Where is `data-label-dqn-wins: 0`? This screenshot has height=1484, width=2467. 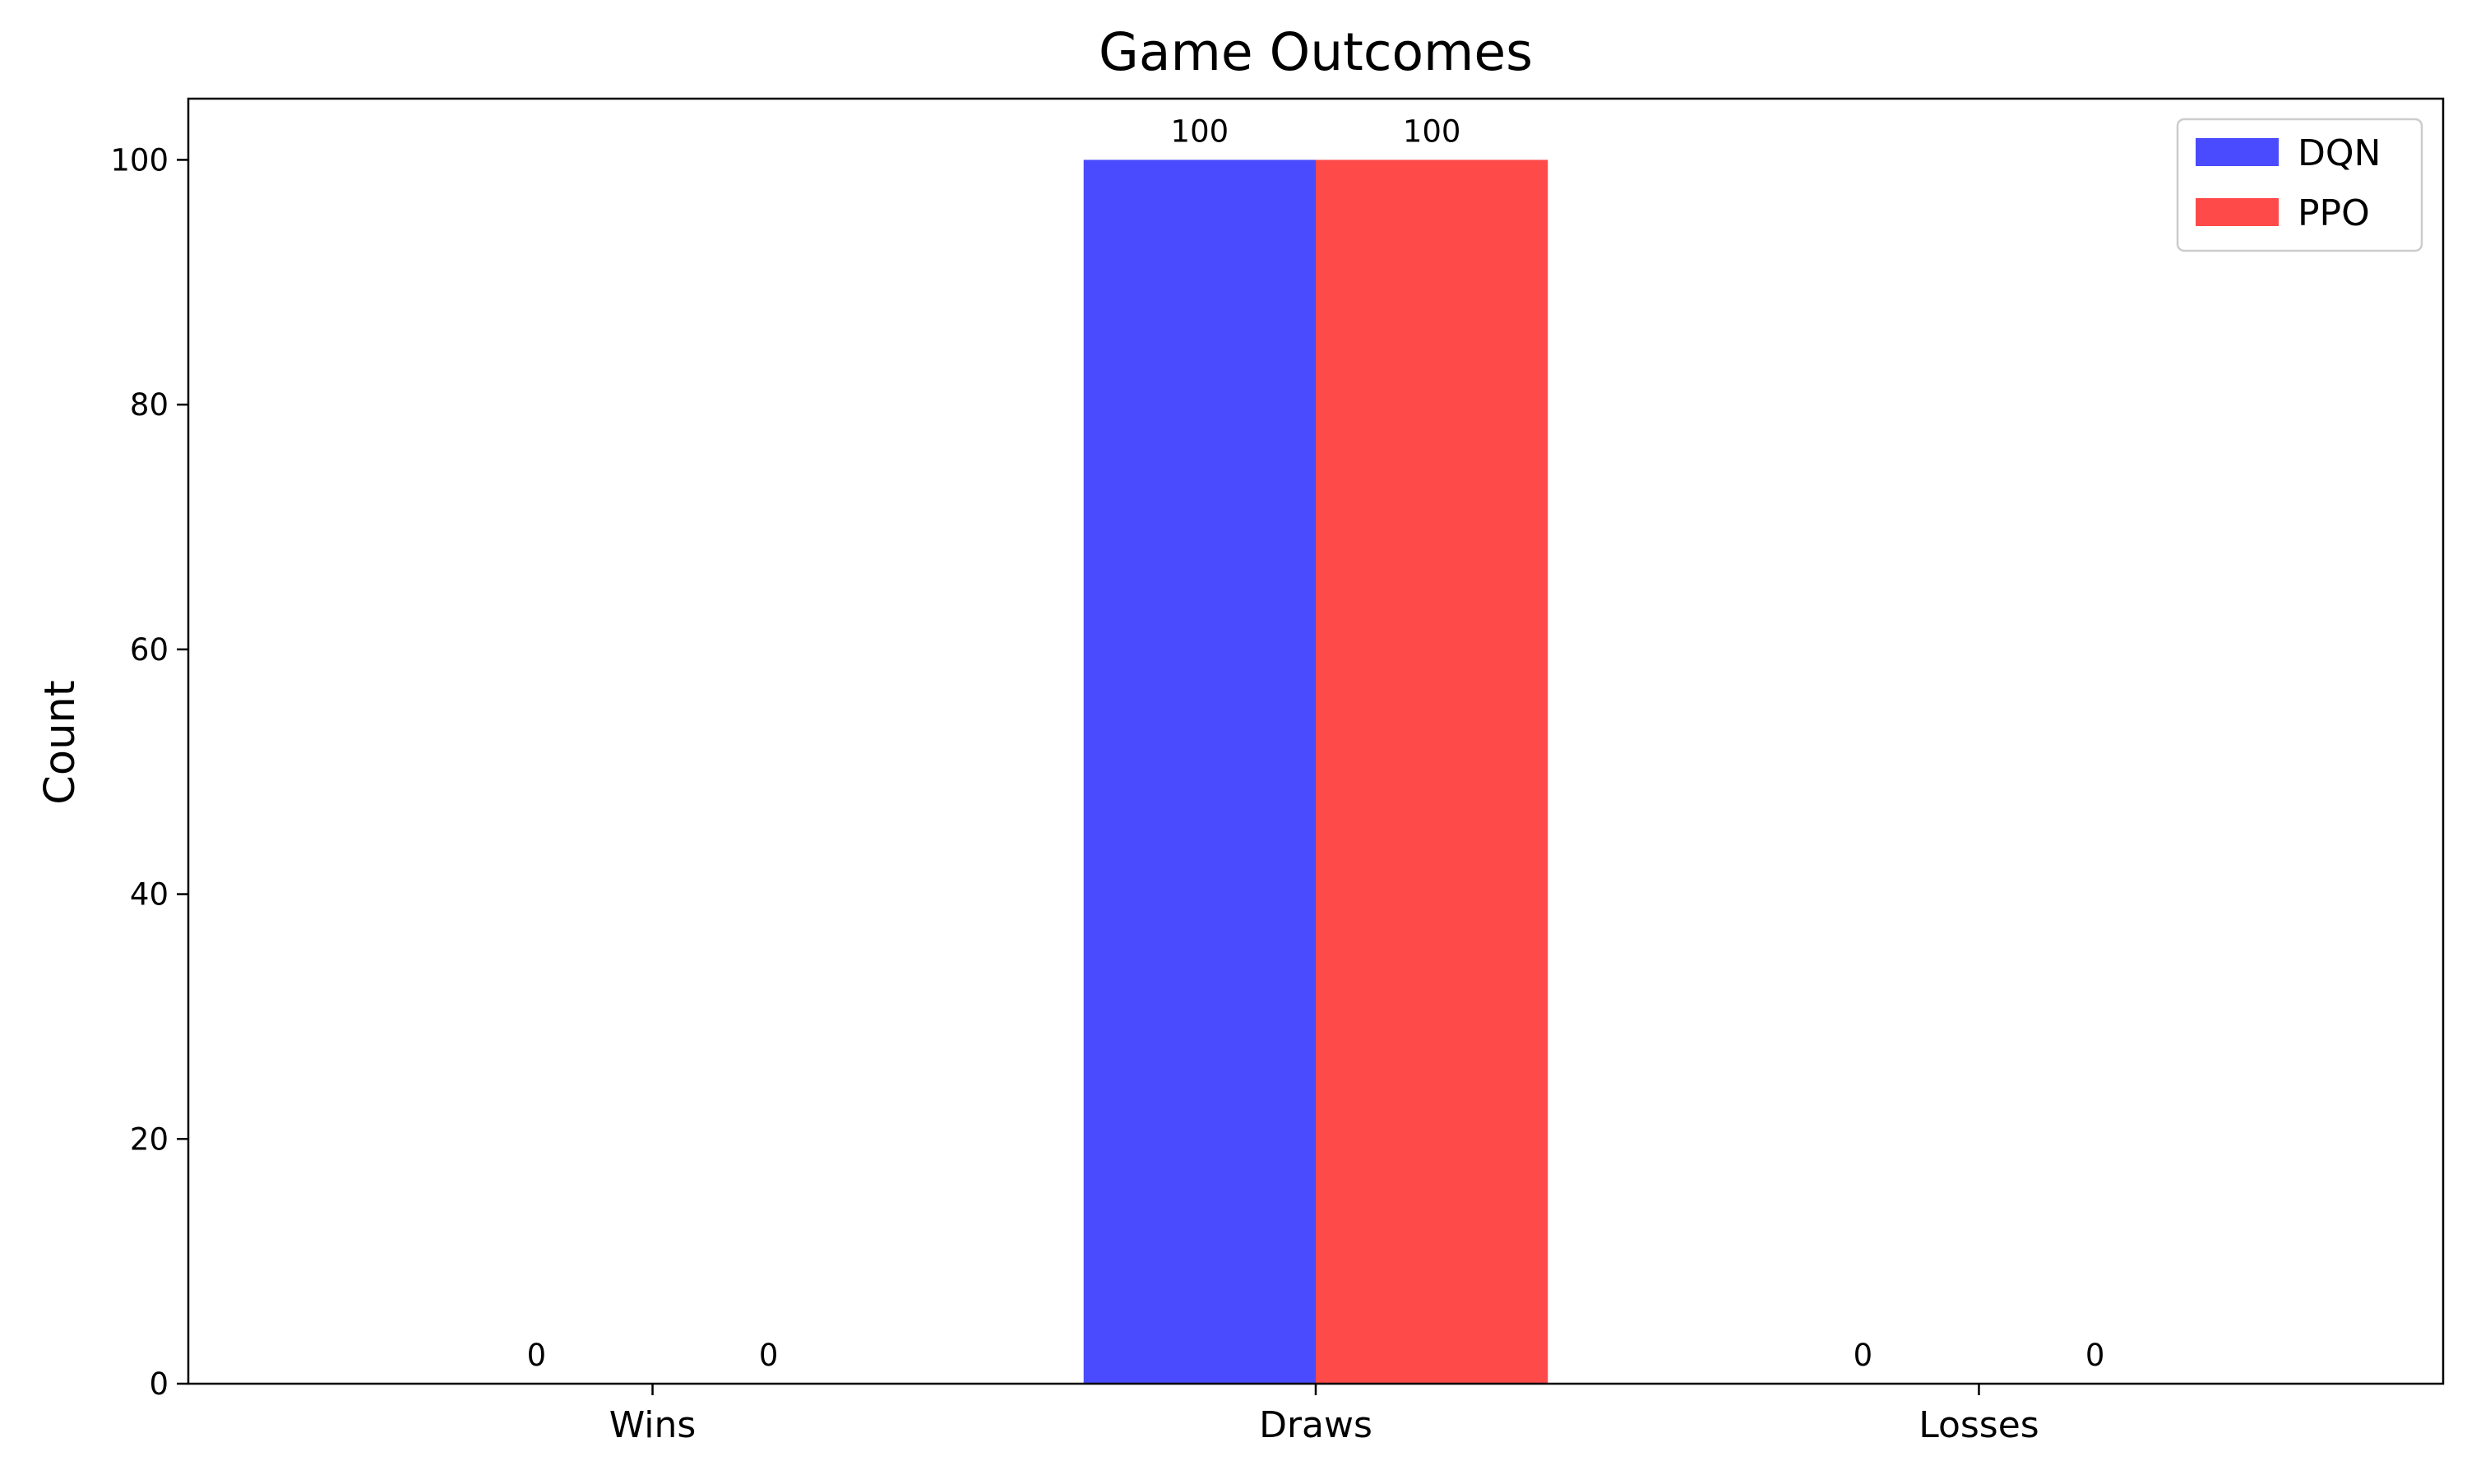 data-label-dqn-wins: 0 is located at coordinates (537, 1355).